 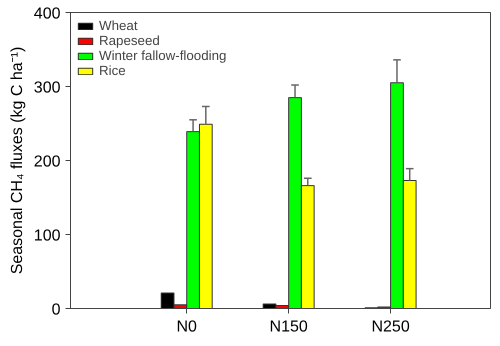 I want to click on legend-label: Rapeseed, so click(x=129, y=40).